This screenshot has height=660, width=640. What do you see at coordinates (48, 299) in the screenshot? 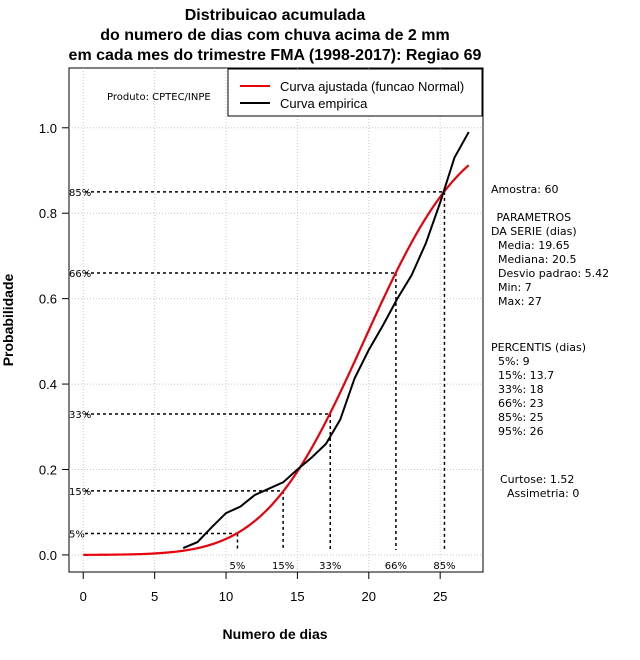
I see `y-tick-label: 0.6` at bounding box center [48, 299].